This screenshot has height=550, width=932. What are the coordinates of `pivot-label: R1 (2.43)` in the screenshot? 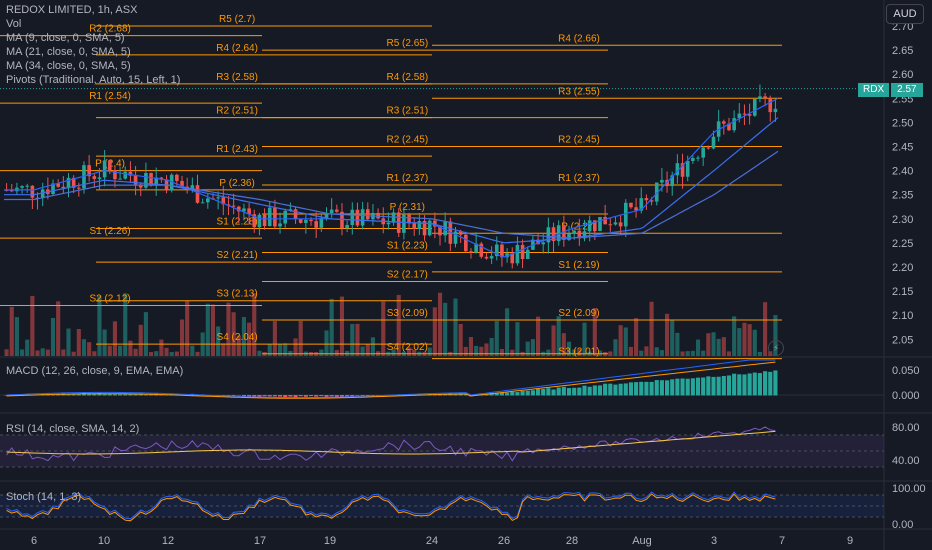 It's located at (237, 149).